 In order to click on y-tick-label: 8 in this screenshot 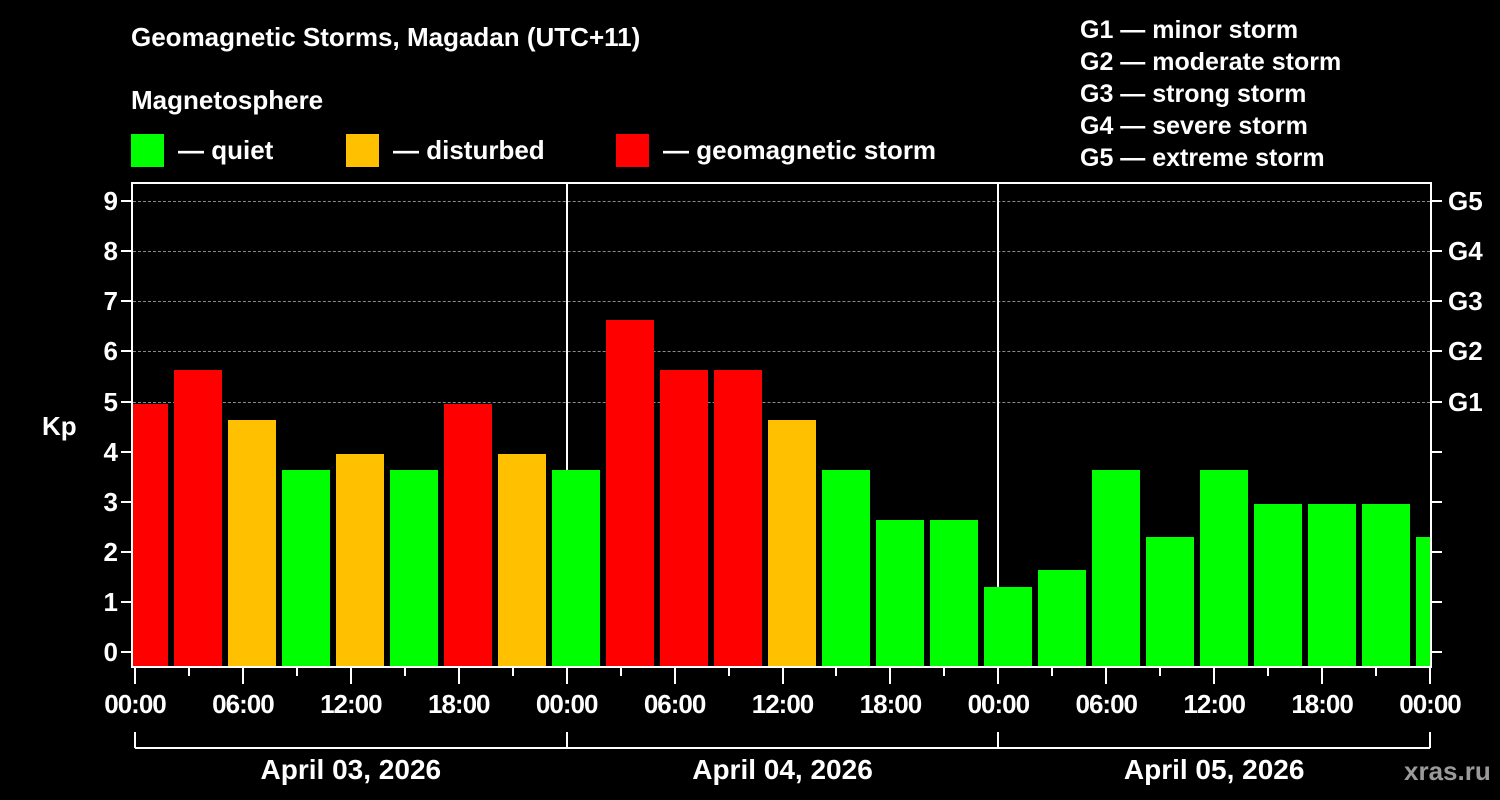, I will do `click(110, 251)`.